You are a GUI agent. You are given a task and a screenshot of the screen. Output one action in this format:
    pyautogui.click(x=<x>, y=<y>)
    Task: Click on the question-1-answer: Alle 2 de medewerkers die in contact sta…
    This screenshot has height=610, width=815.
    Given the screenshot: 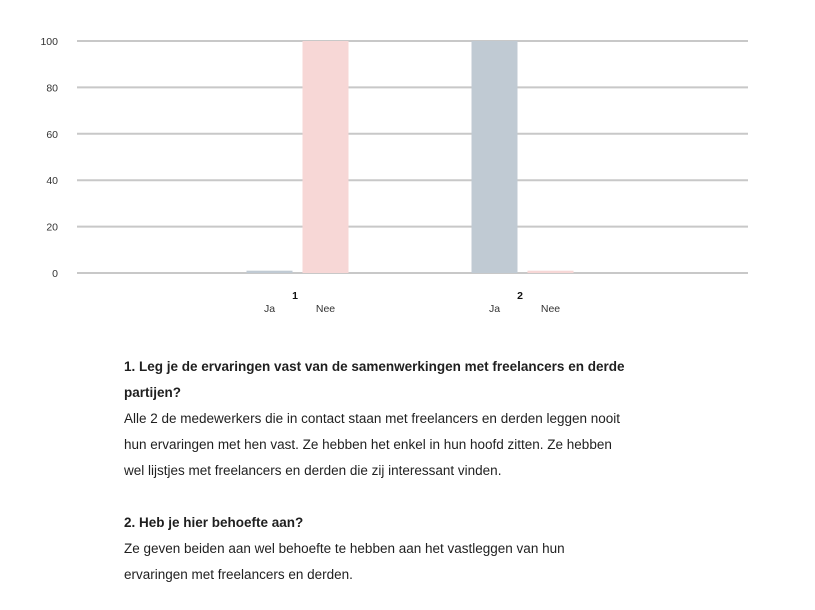 What is the action you would take?
    pyautogui.click(x=404, y=445)
    